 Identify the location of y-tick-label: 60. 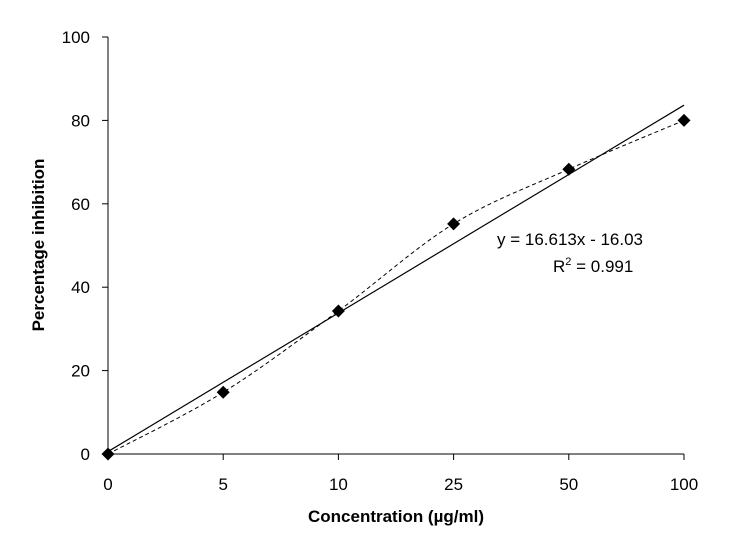
(80, 204).